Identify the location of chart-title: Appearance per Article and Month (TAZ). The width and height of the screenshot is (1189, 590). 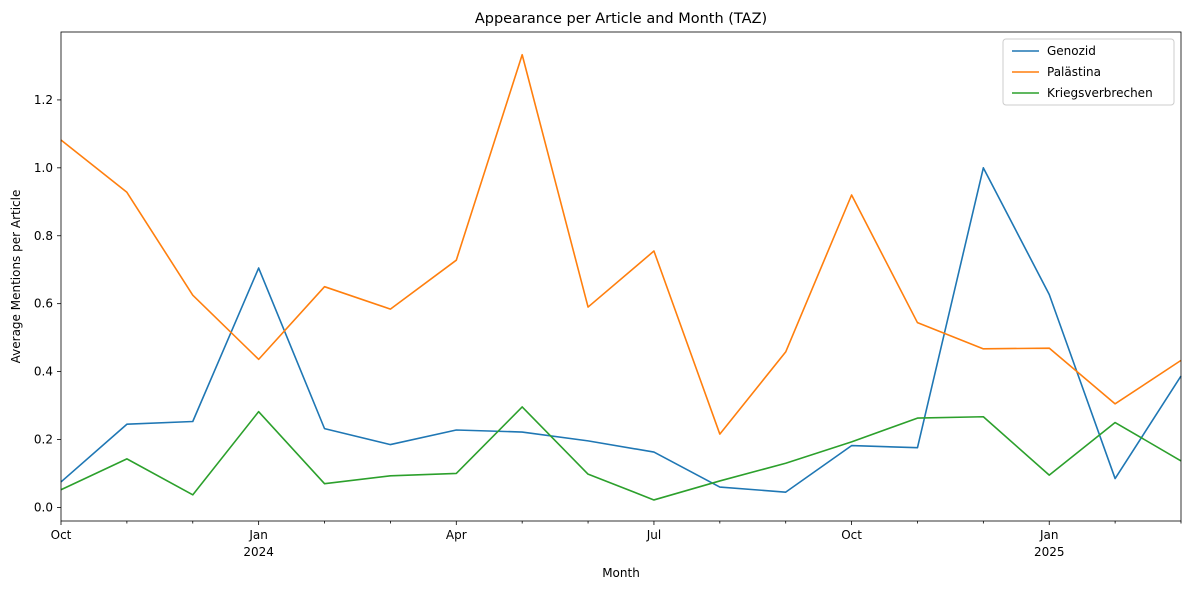
(621, 19).